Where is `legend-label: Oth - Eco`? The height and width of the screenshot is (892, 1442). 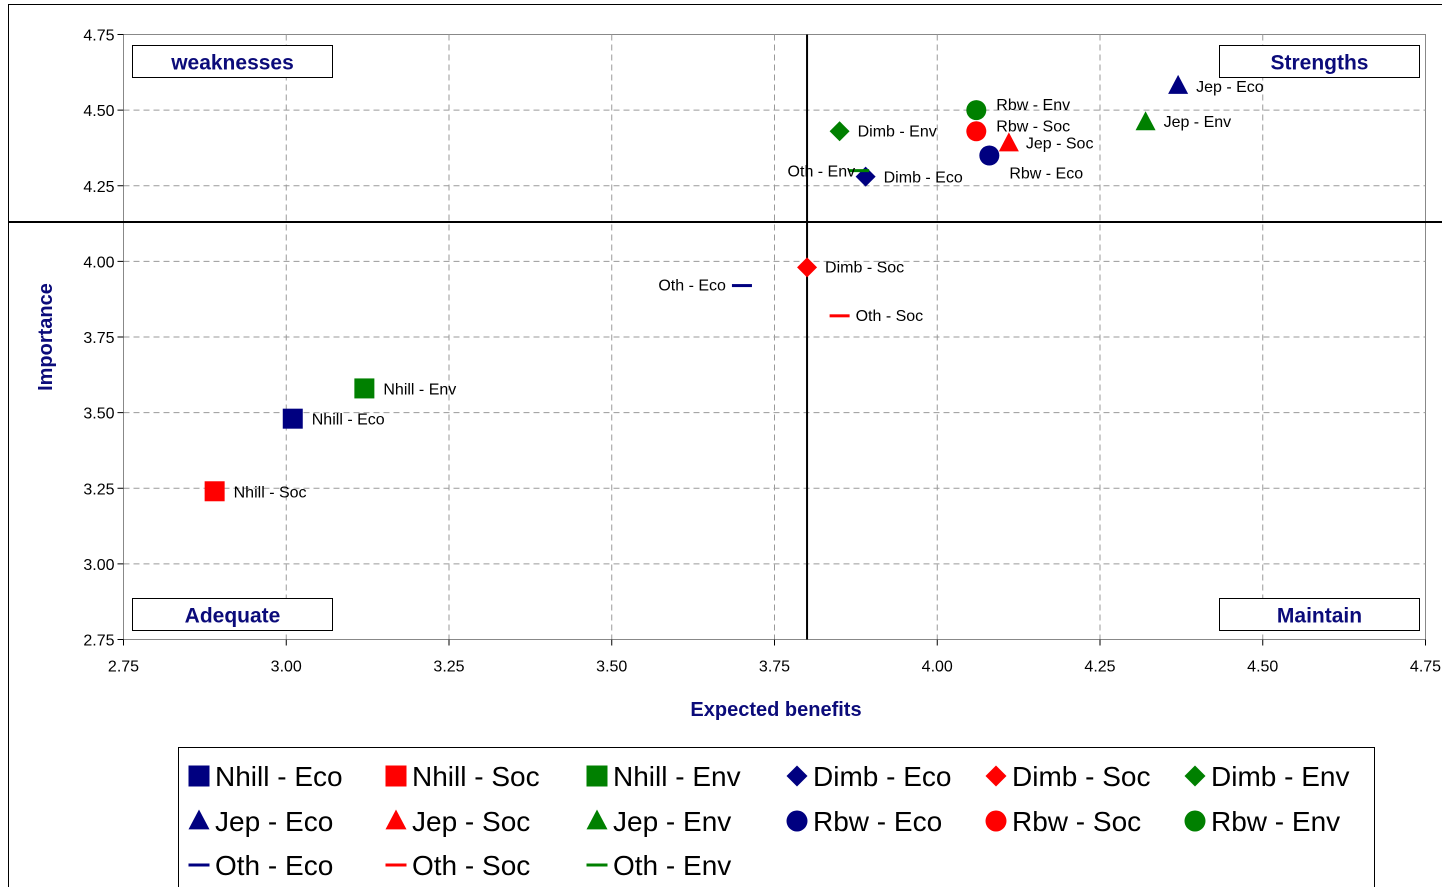 legend-label: Oth - Eco is located at coordinates (274, 865).